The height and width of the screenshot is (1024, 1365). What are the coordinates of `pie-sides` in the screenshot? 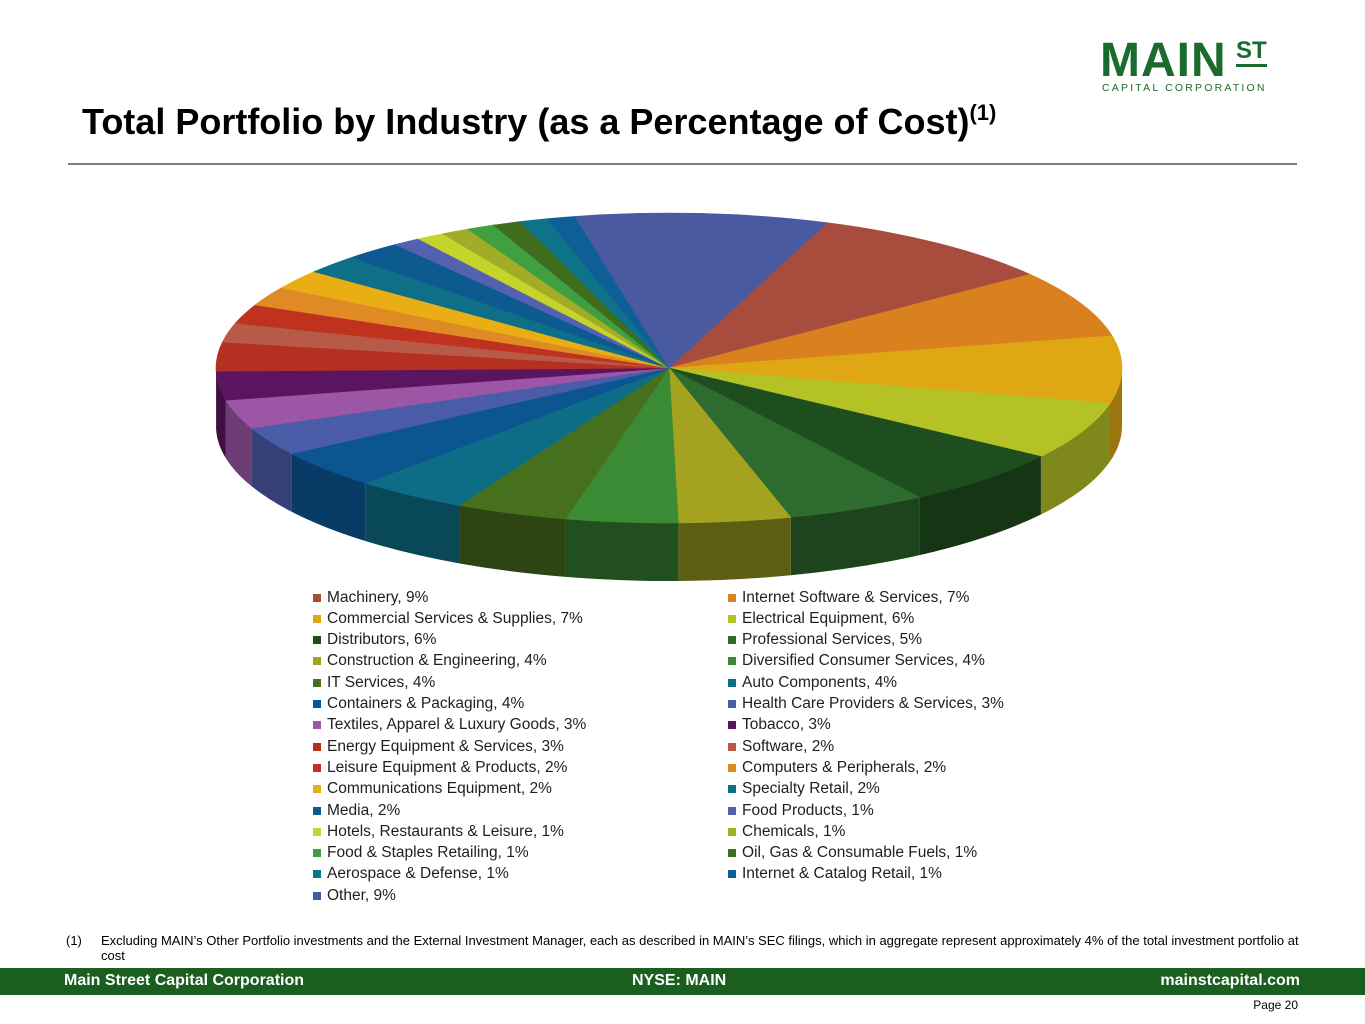 It's located at (669, 475).